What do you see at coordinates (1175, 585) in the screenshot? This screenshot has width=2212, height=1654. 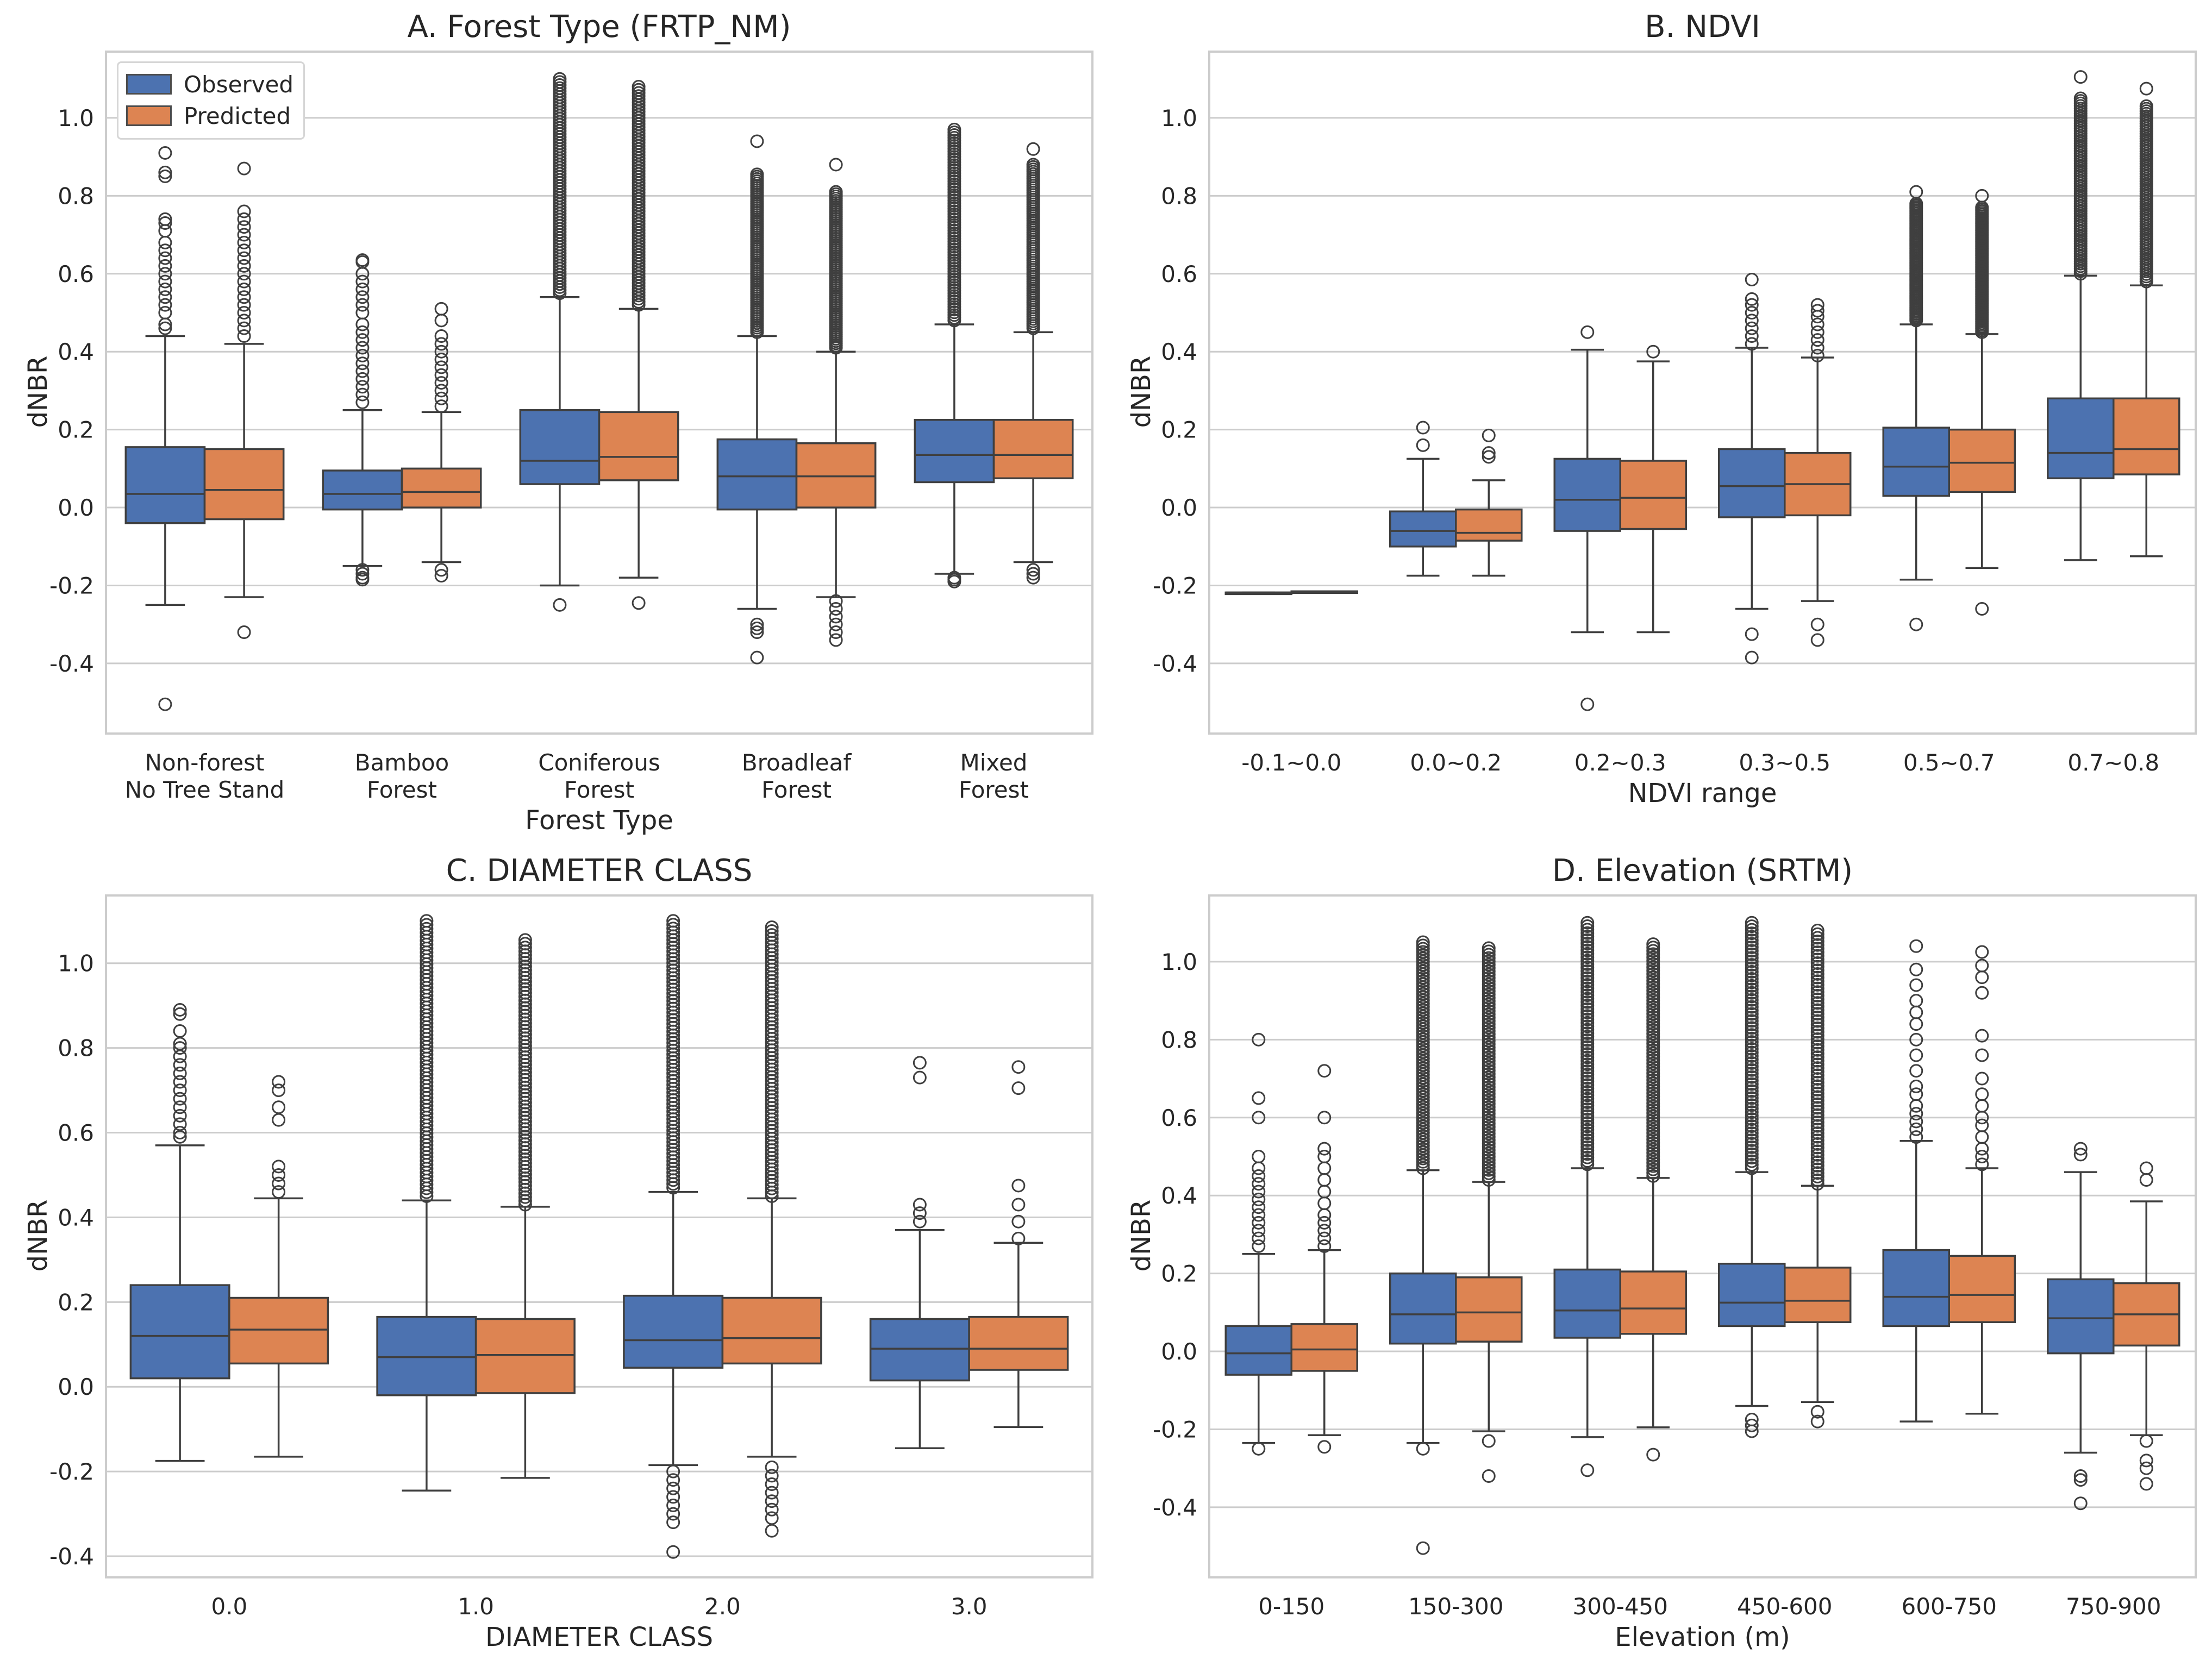 I see `y-tick-label: -0.2` at bounding box center [1175, 585].